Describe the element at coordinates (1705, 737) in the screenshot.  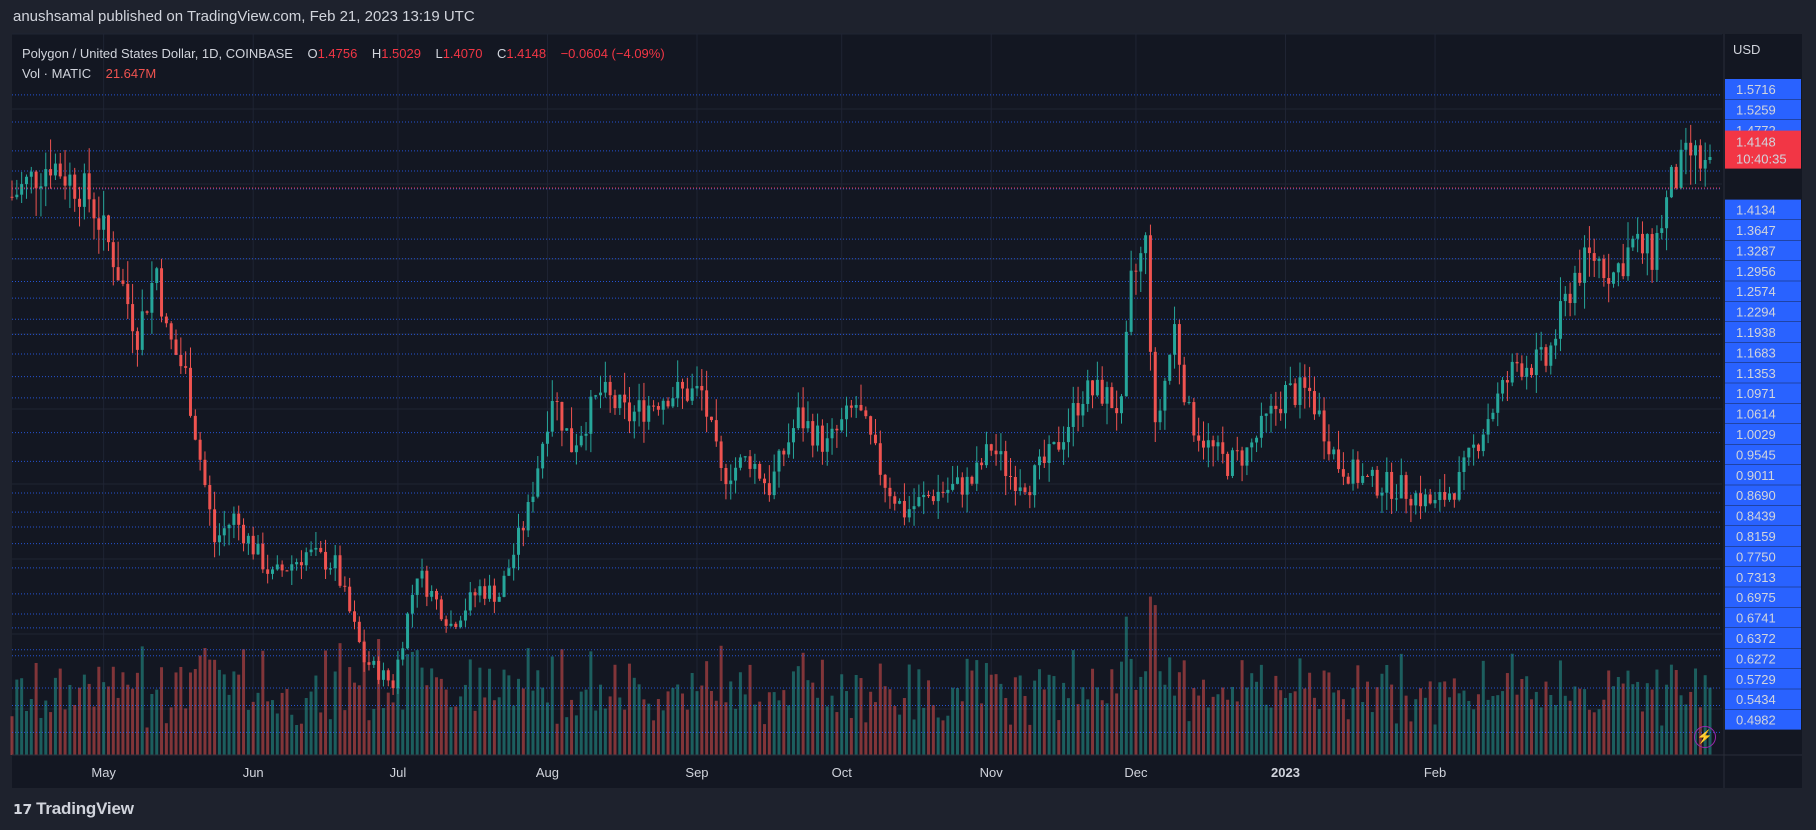
I see `lightning-icon: ⚡` at that location.